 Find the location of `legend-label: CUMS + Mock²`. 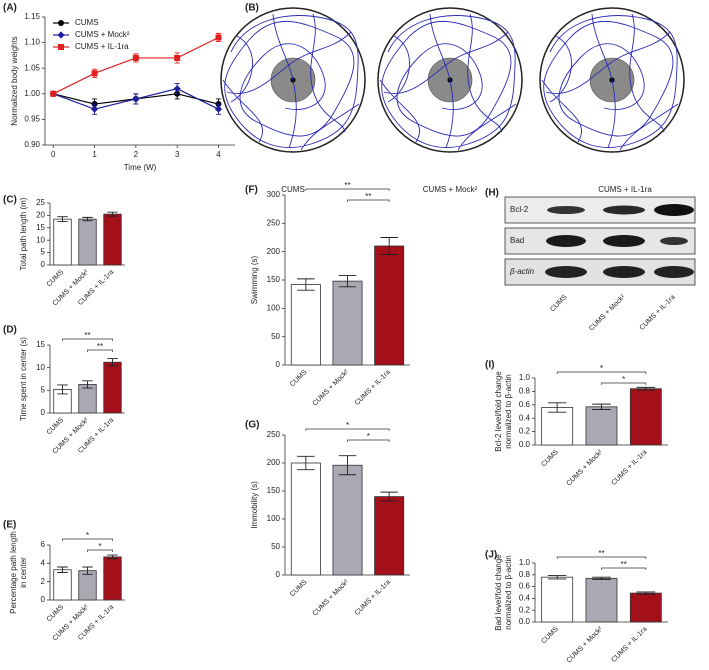

legend-label: CUMS + Mock² is located at coordinates (102, 34).